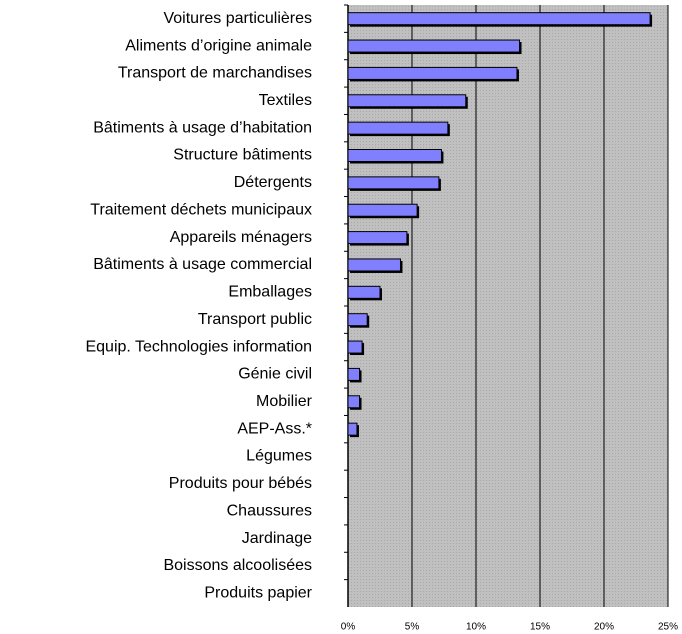 This screenshot has height=634, width=682. Describe the element at coordinates (540, 627) in the screenshot. I see `x-tick-label: 15%` at that location.